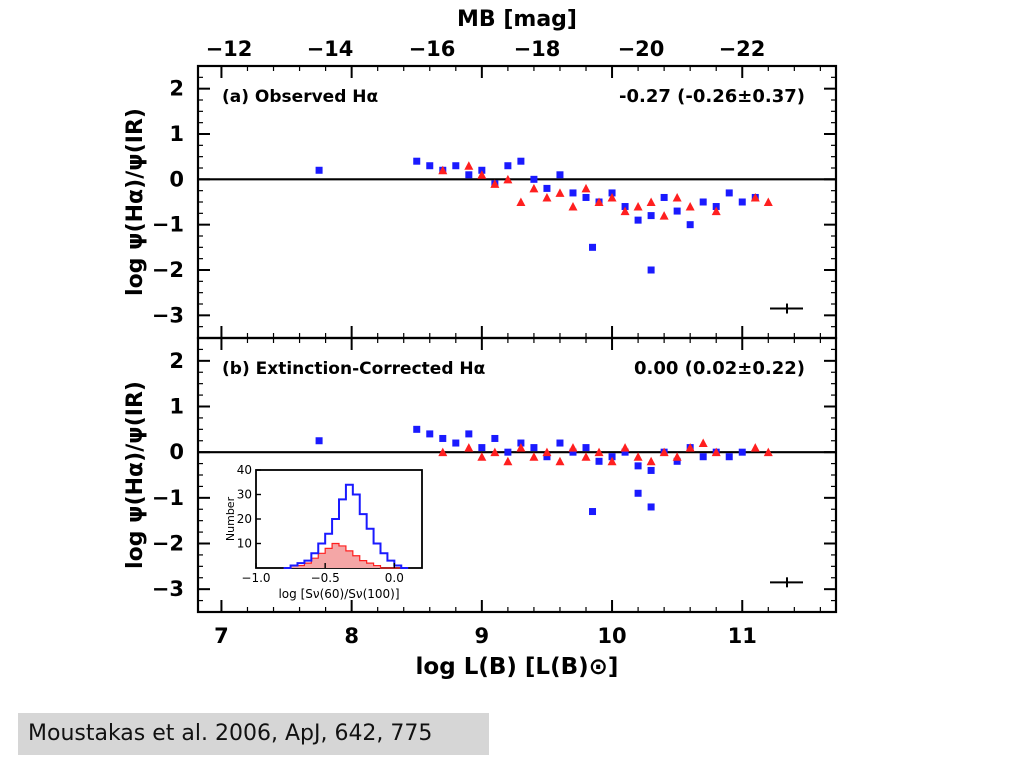  Describe the element at coordinates (135, 202) in the screenshot. I see `y-axis-label: log ψ(Hα)/ψ(IR)` at that location.